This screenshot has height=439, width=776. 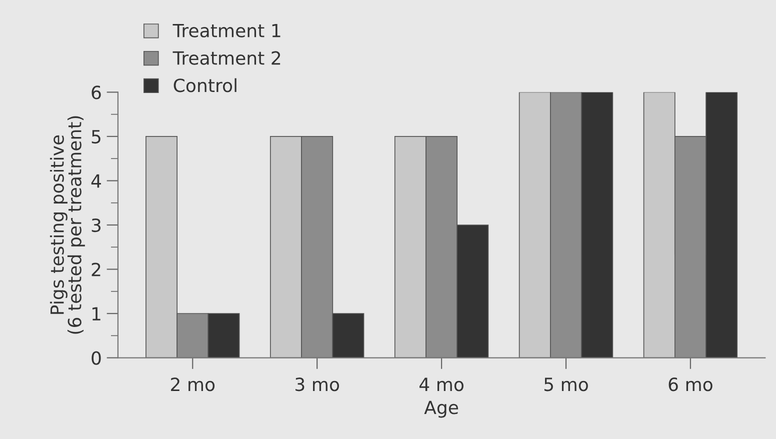 What do you see at coordinates (441, 409) in the screenshot?
I see `x-axis-title: Age` at bounding box center [441, 409].